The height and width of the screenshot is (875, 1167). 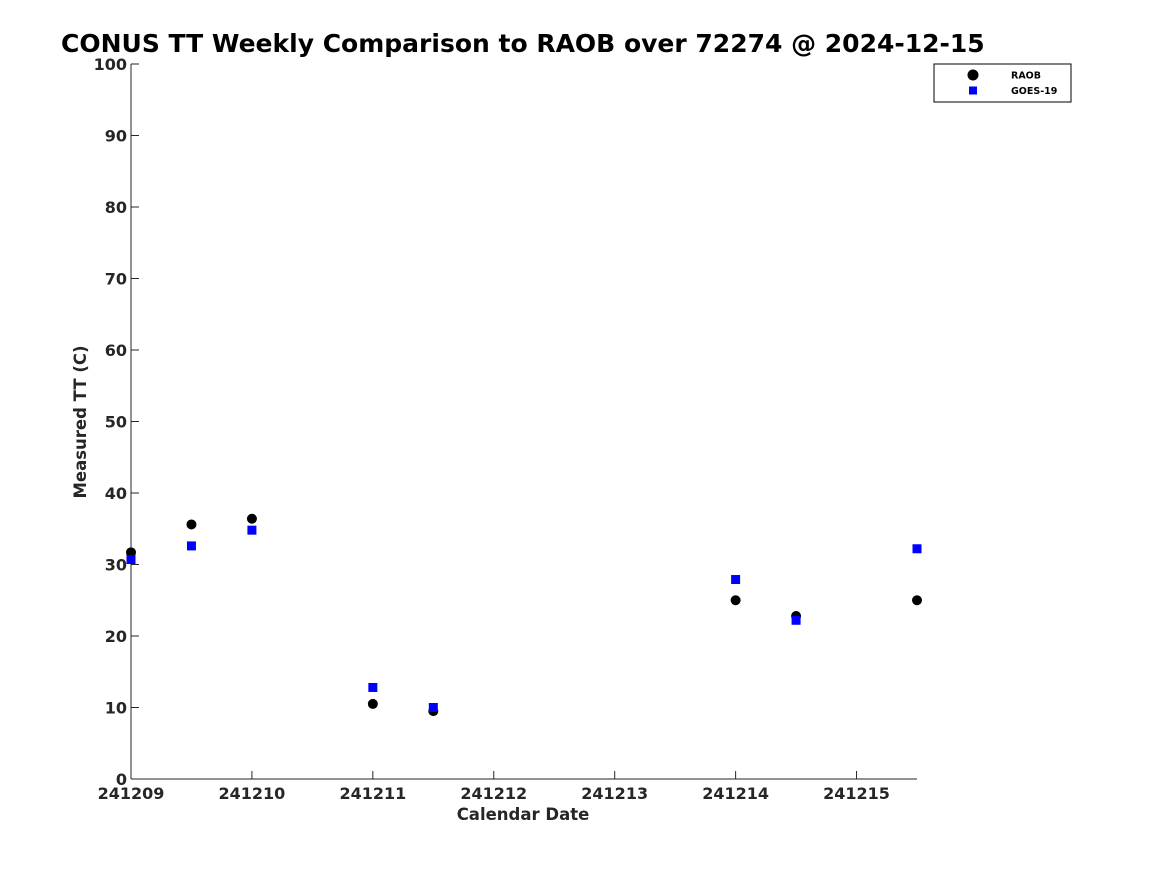 What do you see at coordinates (372, 793) in the screenshot?
I see `x-tick-label: 241211` at bounding box center [372, 793].